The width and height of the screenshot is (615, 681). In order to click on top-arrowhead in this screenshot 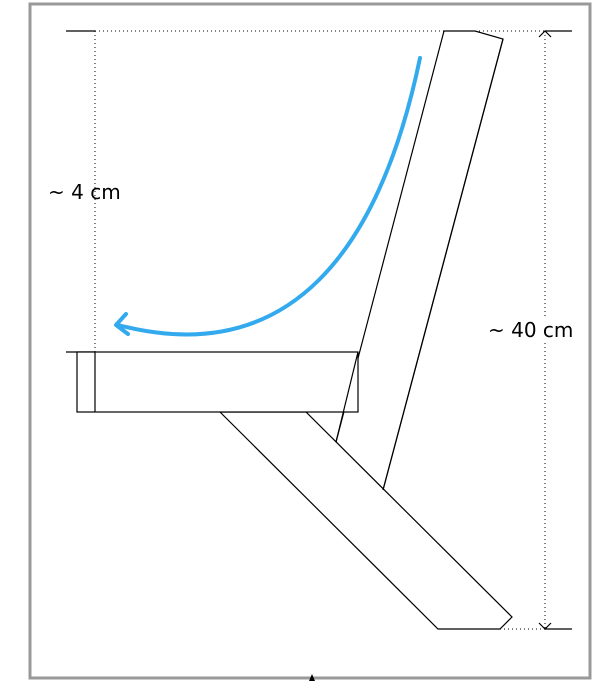, I will do `click(545, 34)`.